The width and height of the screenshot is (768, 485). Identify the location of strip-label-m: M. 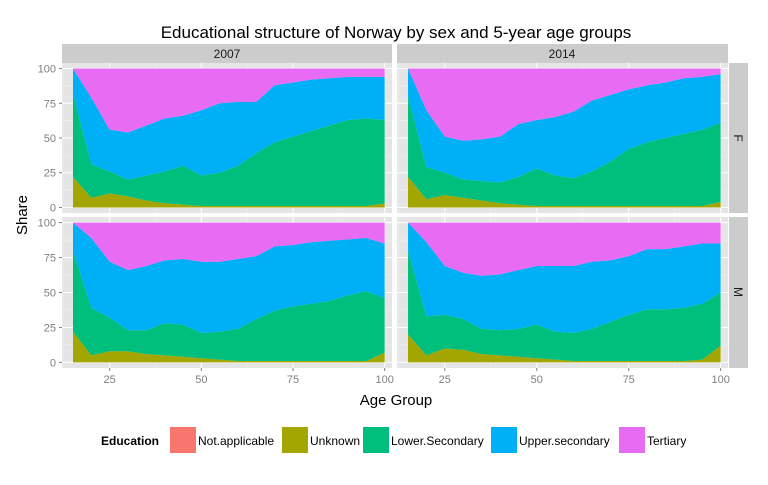
(738, 292).